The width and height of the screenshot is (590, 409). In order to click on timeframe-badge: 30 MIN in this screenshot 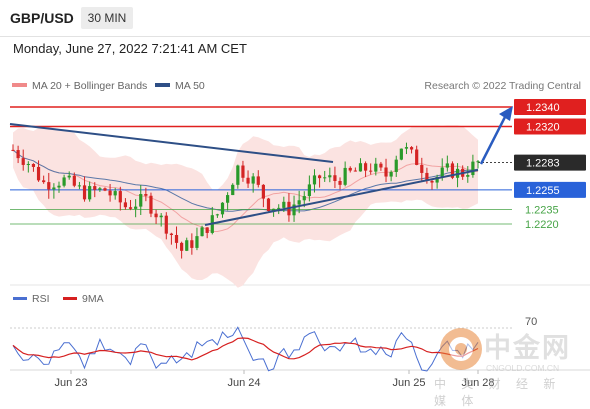, I will do `click(107, 18)`.